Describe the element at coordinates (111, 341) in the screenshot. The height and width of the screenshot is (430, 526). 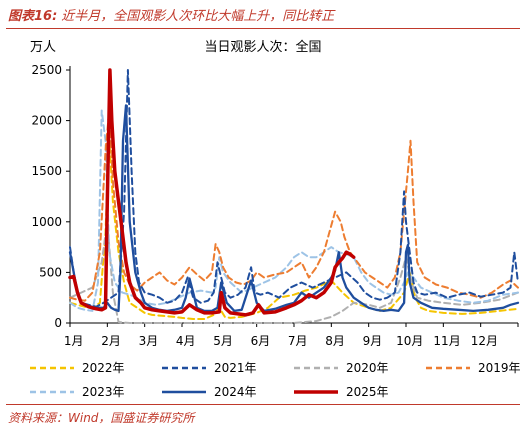
I see `x-tick-label: 2月` at that location.